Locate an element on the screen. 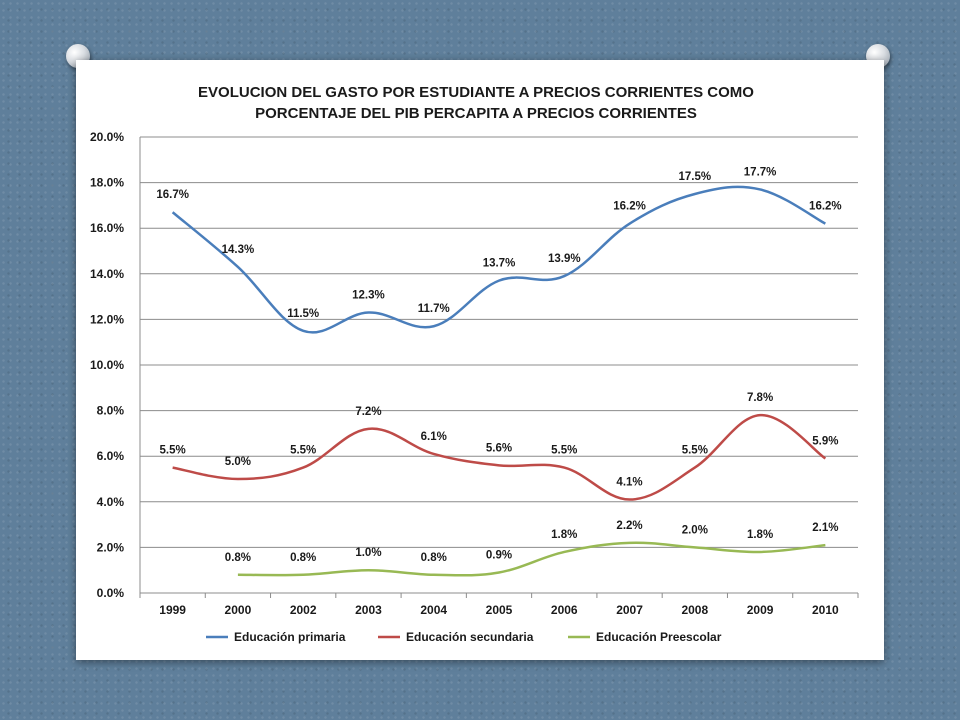 This screenshot has width=960, height=720. data-label-preescolar: 2.1% is located at coordinates (825, 528).